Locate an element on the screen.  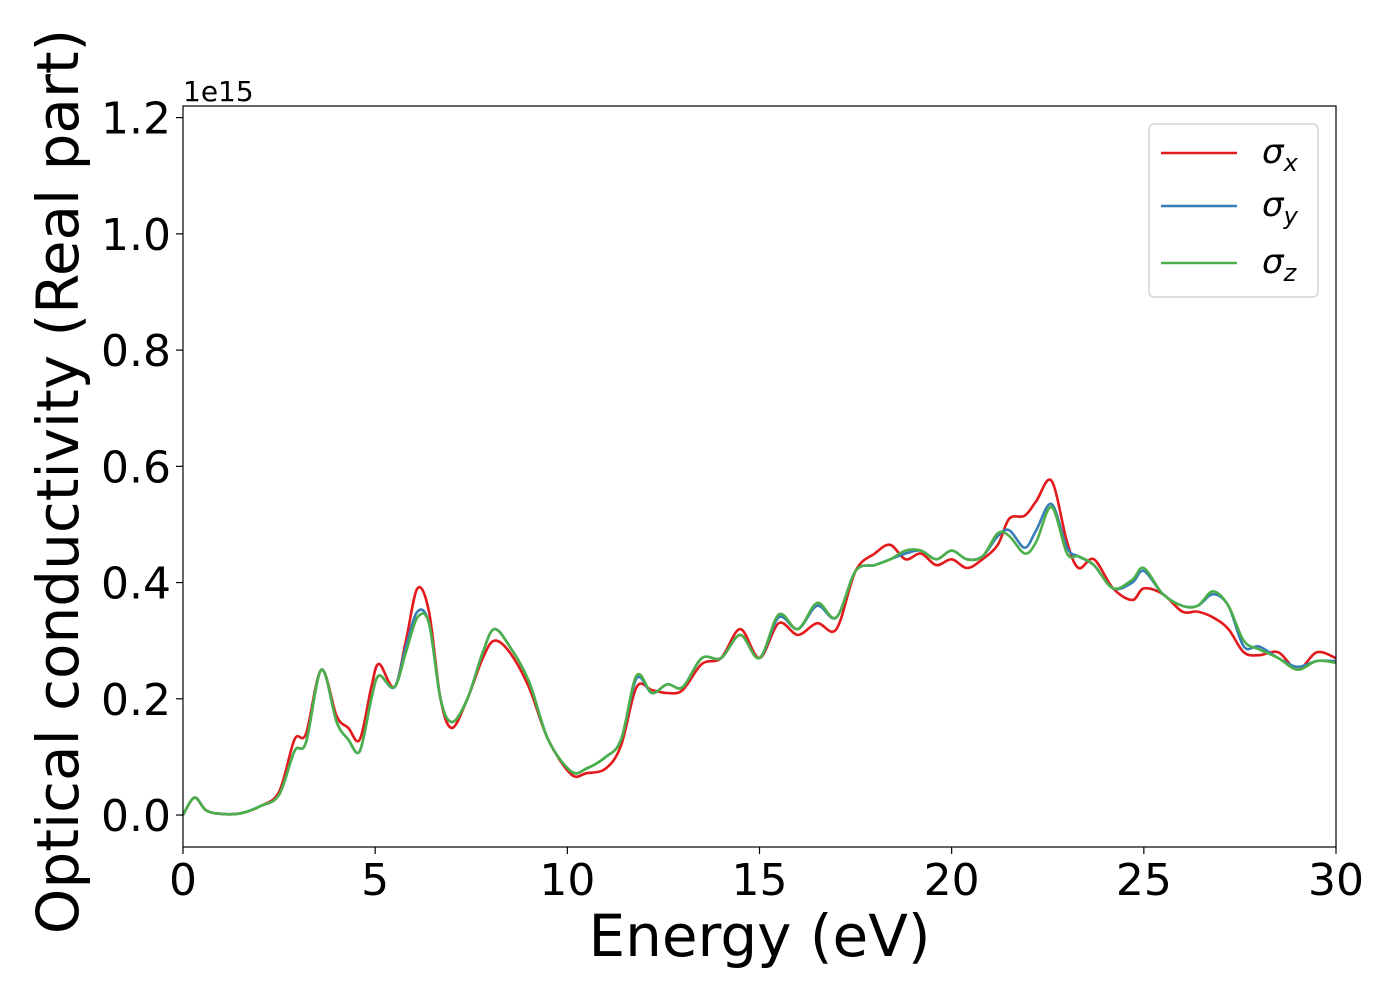
y-tick-label: 0.4 is located at coordinates (136, 584).